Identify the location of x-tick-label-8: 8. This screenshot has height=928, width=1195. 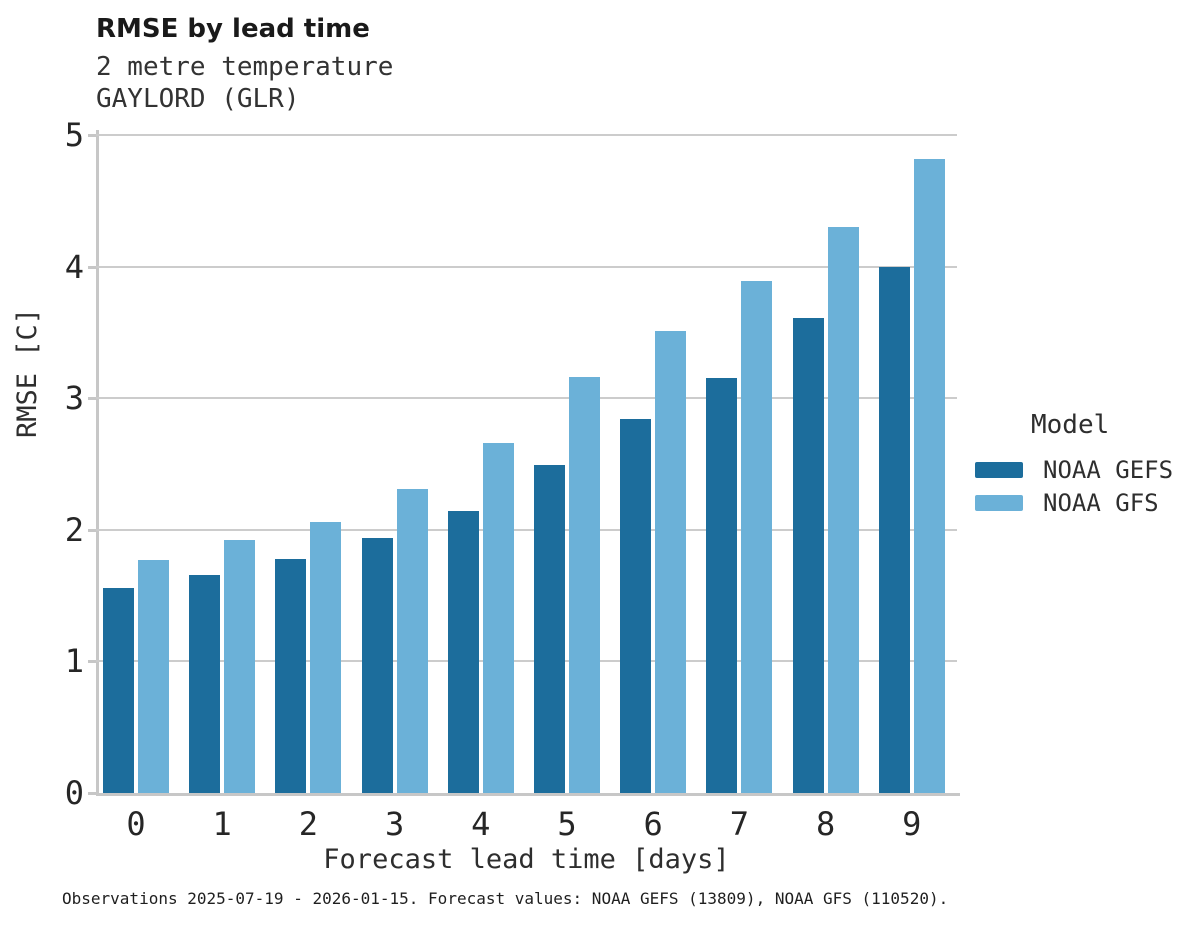
(825, 824).